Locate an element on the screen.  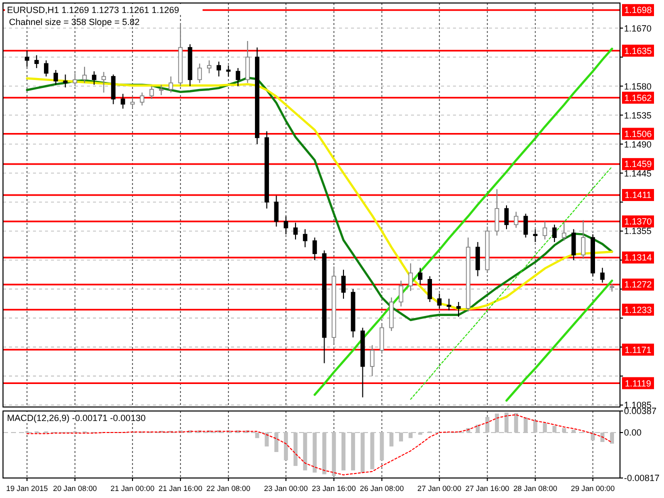
ref-line-label: 1.1233 is located at coordinates (638, 309).